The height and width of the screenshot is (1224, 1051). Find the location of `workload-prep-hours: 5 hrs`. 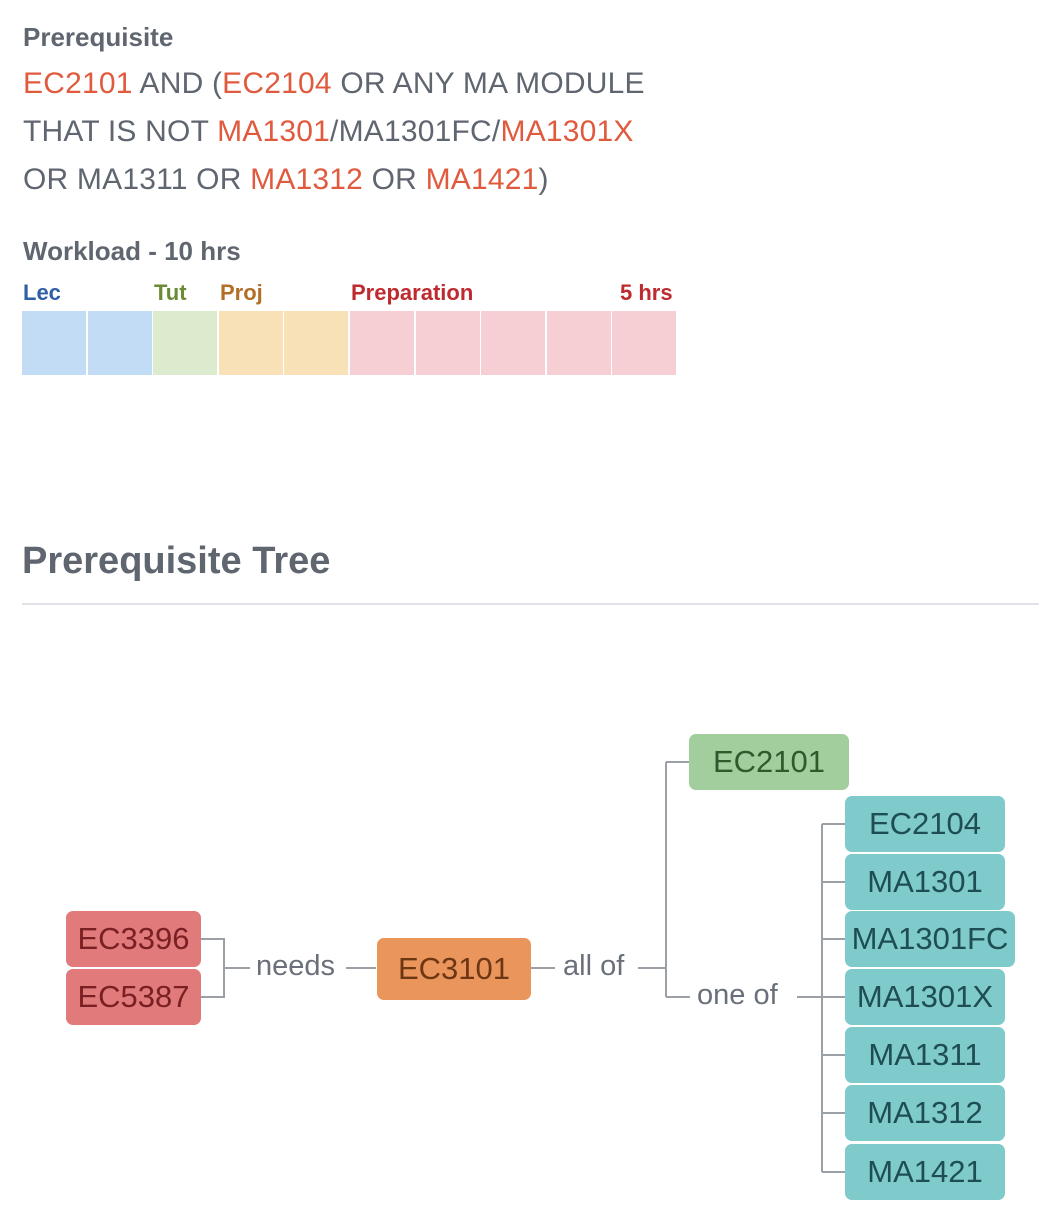

workload-prep-hours: 5 hrs is located at coordinates (646, 292).